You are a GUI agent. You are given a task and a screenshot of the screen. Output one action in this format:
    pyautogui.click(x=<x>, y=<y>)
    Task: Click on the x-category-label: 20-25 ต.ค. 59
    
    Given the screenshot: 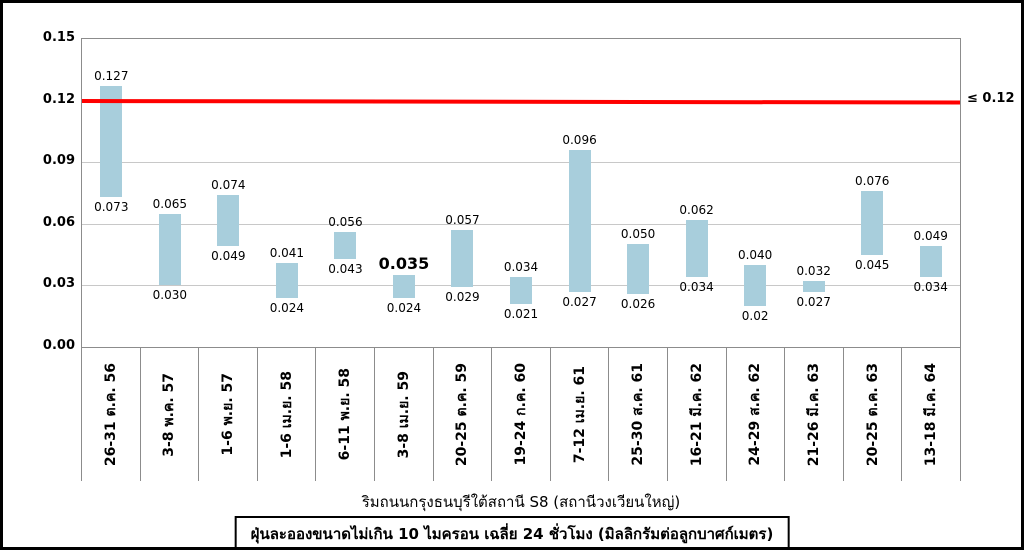 What is the action you would take?
    pyautogui.click(x=462, y=414)
    